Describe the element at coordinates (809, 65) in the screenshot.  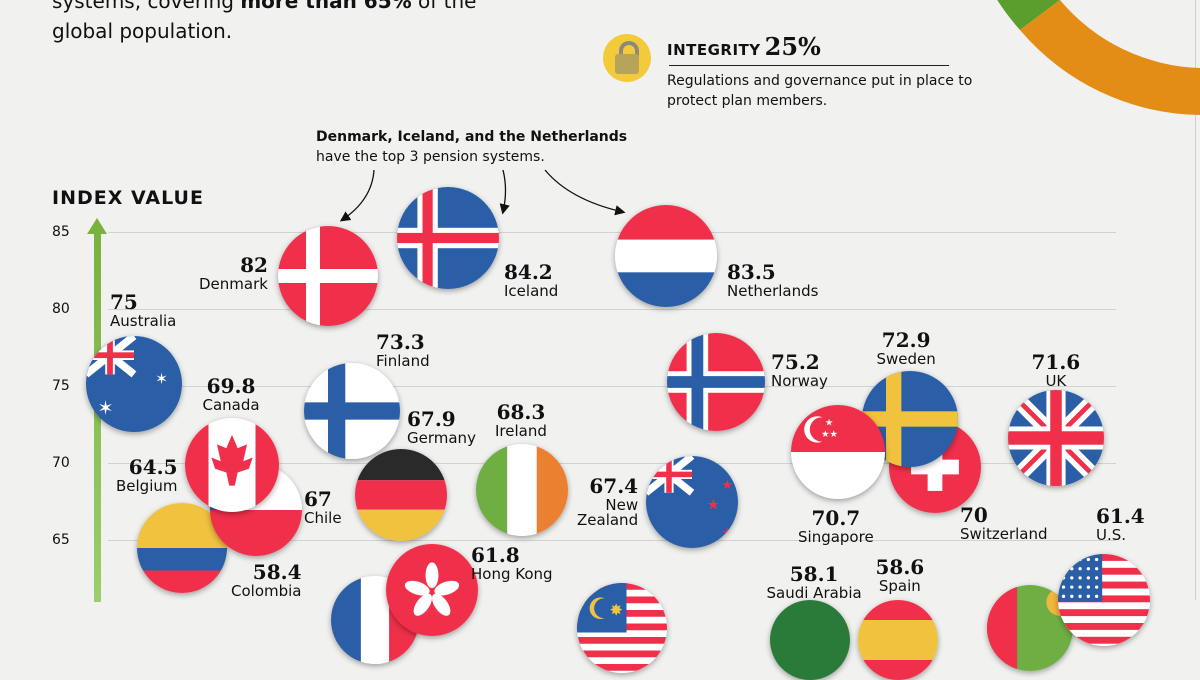
I see `integrity-rule` at that location.